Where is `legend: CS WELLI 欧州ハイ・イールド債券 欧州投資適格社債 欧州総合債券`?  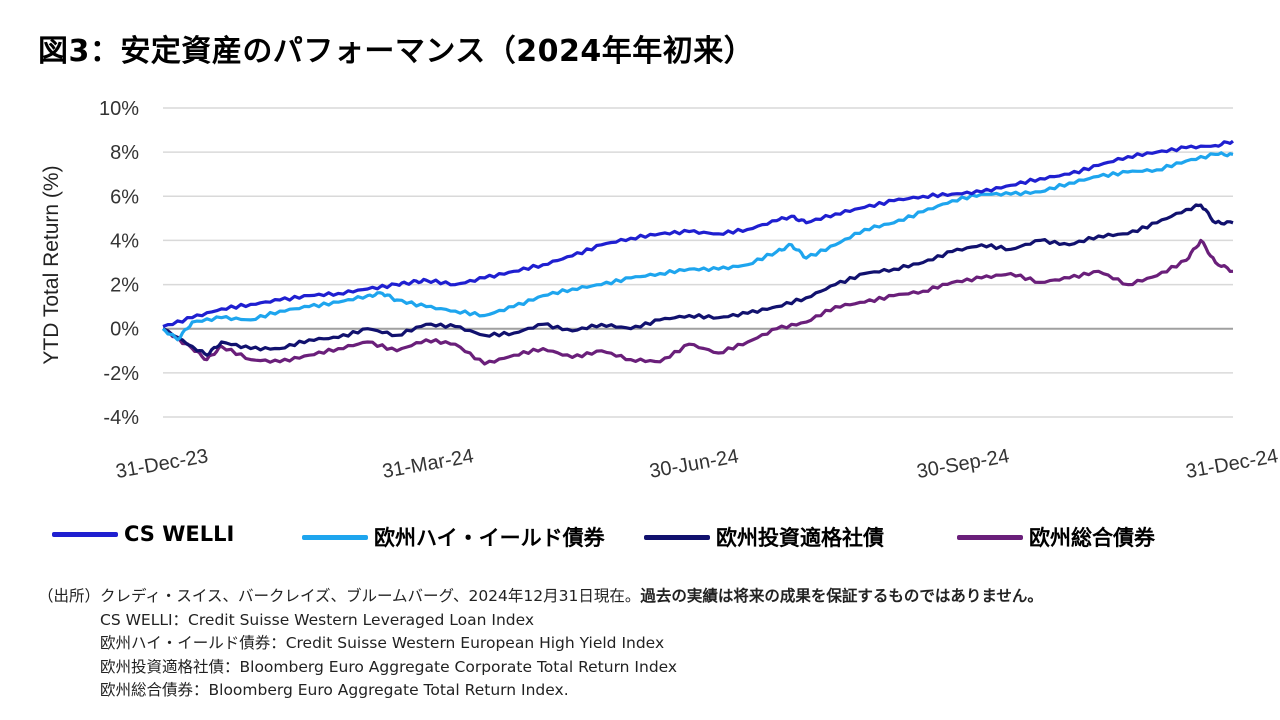
legend: CS WELLI 欧州ハイ・イールド債券 欧州投資適格社債 欧州総合債券 is located at coordinates (642, 537).